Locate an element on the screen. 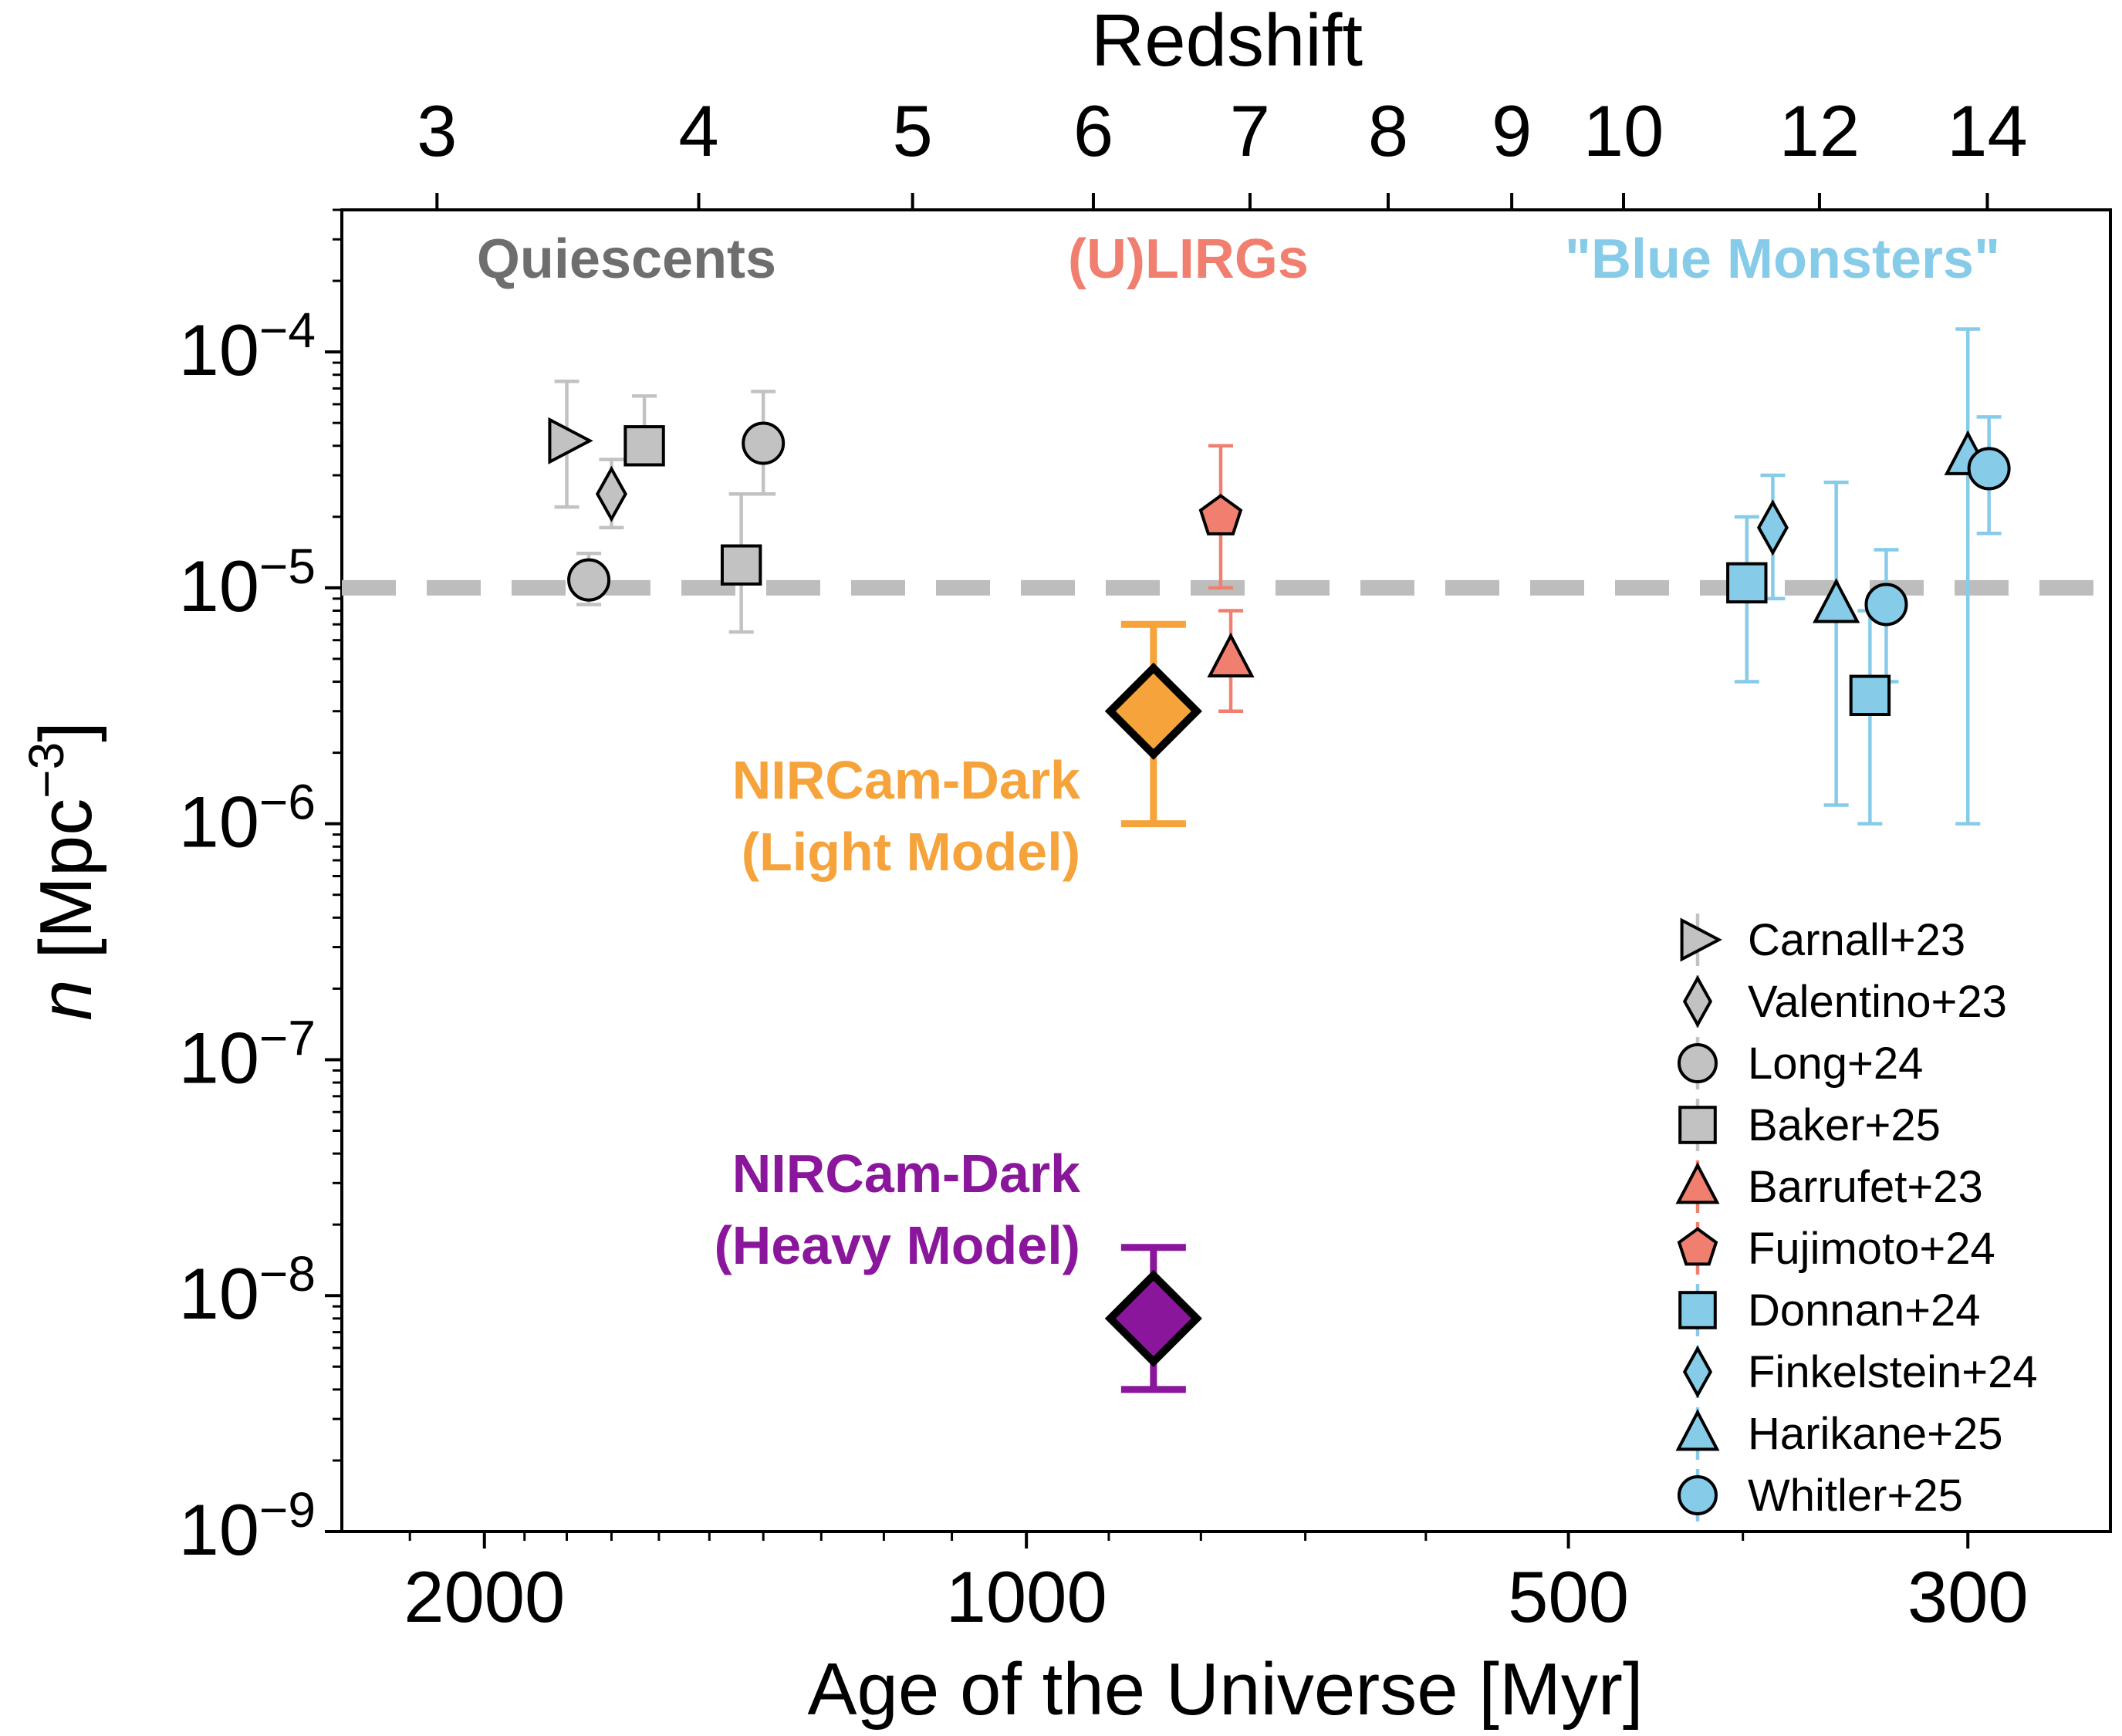 The width and height of the screenshot is (2122, 1736). legend-label: Whitler+25 is located at coordinates (1855, 1496).